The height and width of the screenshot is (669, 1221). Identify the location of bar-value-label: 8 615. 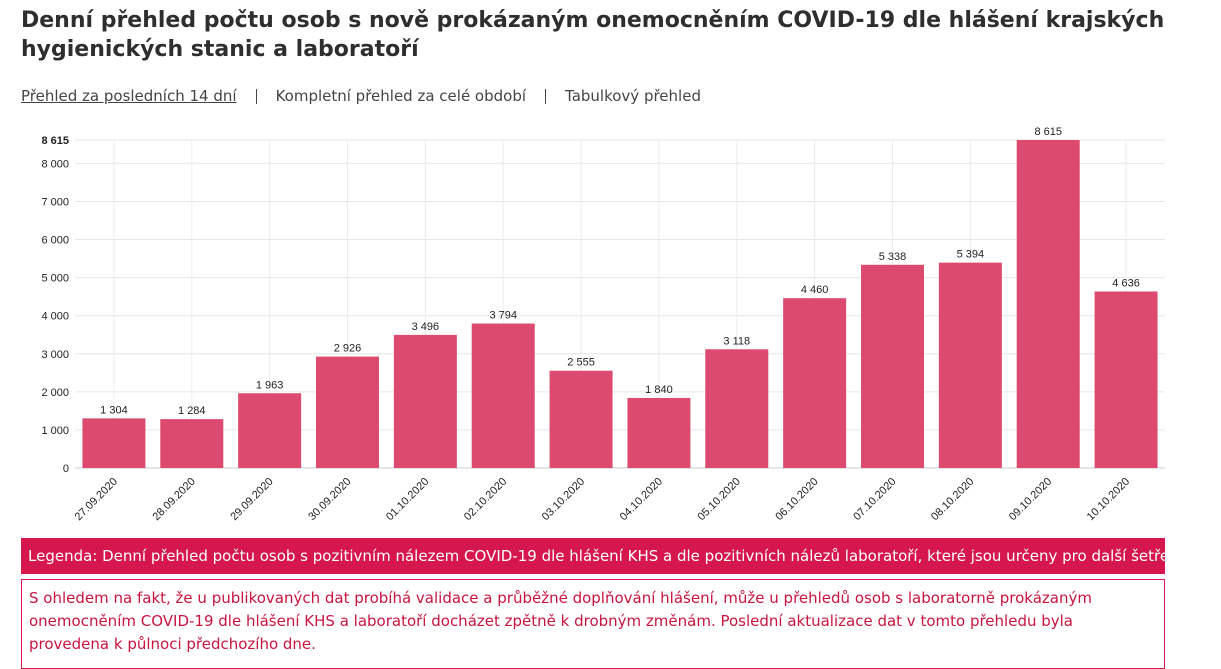
(1048, 132).